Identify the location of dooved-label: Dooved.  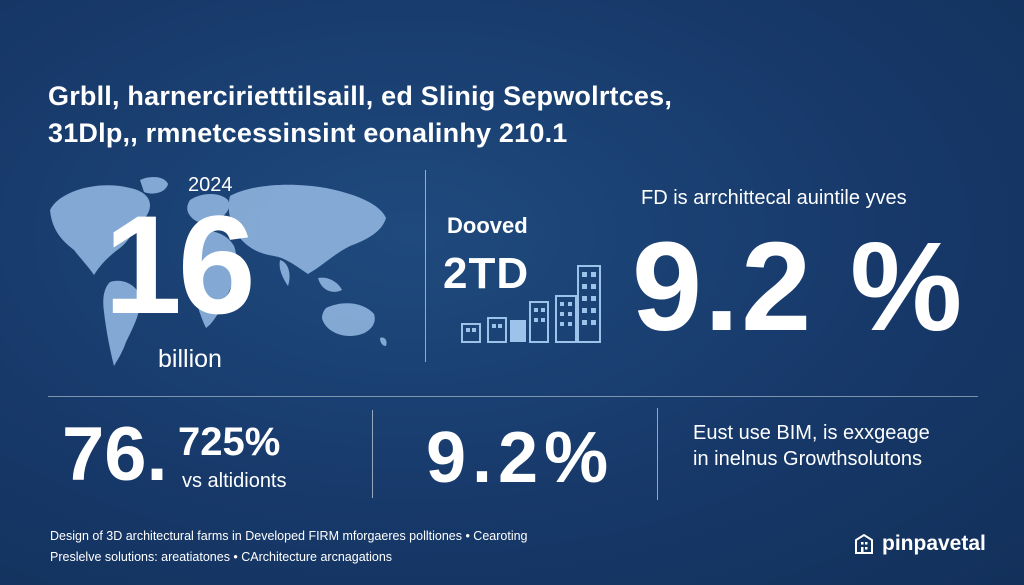
(487, 225).